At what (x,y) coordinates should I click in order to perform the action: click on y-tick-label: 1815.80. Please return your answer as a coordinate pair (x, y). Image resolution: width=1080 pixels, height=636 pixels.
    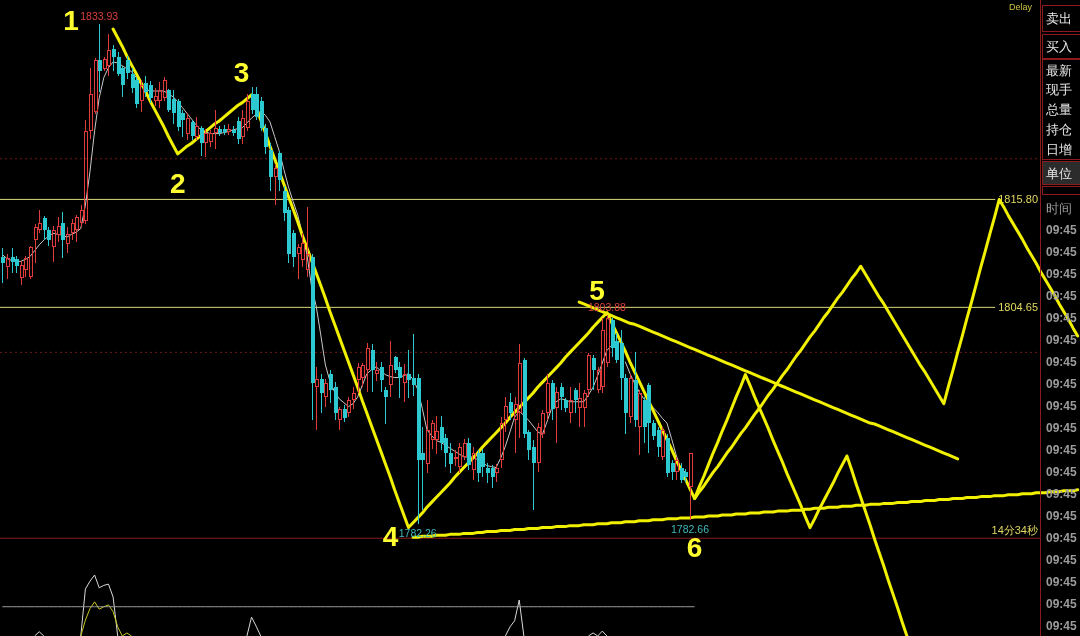
    Looking at the image, I should click on (1018, 199).